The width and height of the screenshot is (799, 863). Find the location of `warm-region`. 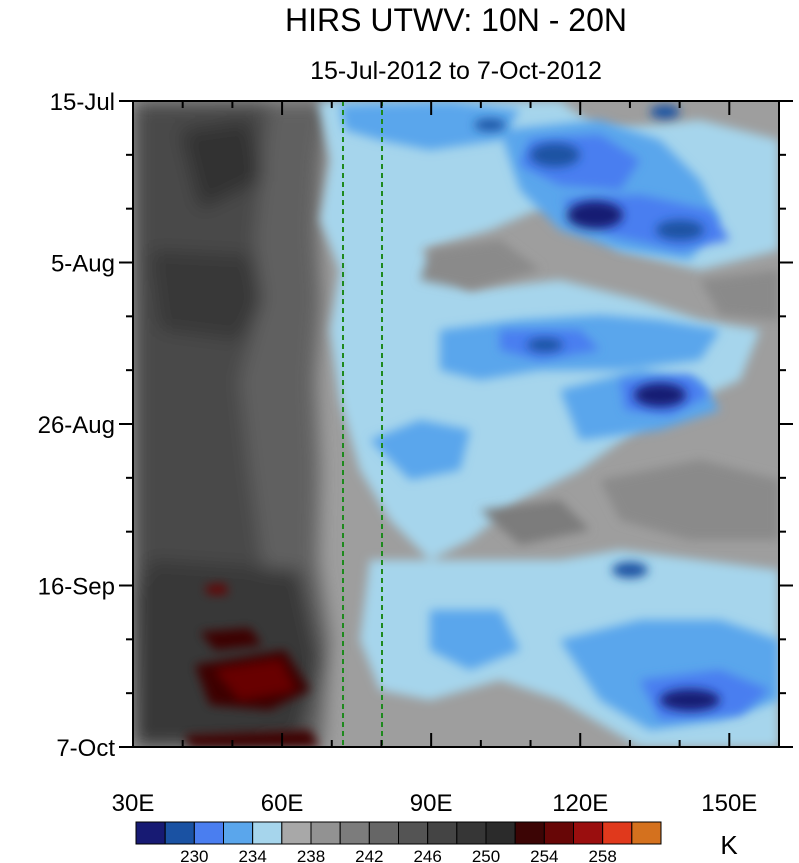

warm-region is located at coordinates (252, 665).